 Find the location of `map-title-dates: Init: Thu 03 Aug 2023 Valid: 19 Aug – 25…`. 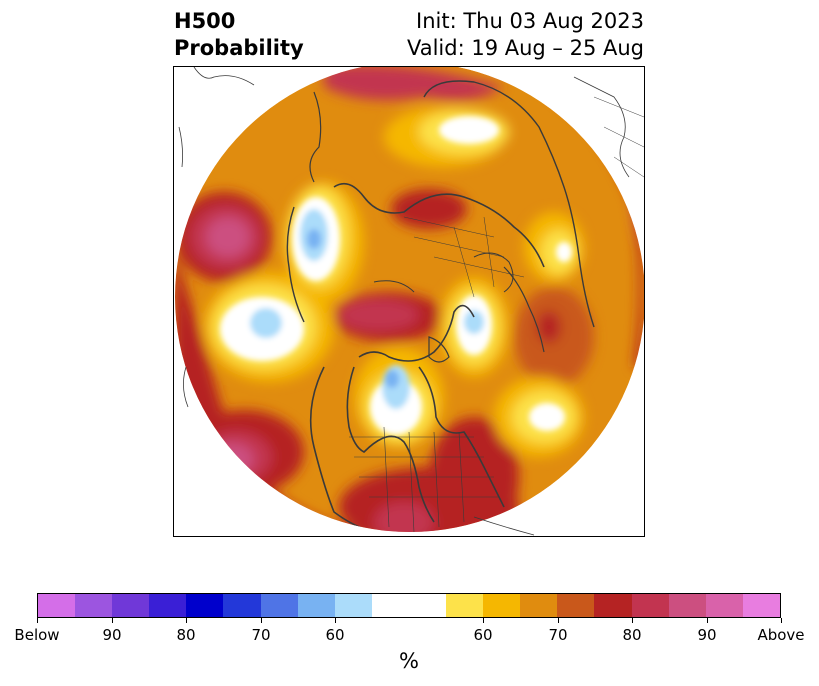

map-title-dates: Init: Thu 03 Aug 2023 Valid: 19 Aug – 25… is located at coordinates (525, 35).